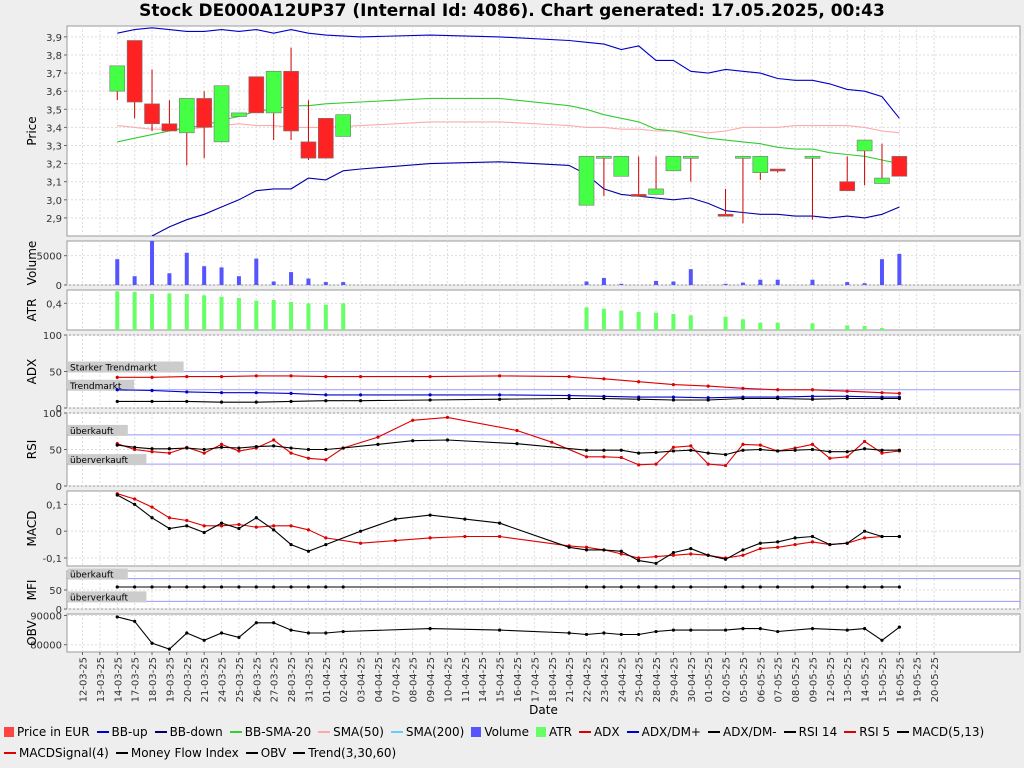 The height and width of the screenshot is (768, 1024). I want to click on reference-label-bg, so click(107, 460).